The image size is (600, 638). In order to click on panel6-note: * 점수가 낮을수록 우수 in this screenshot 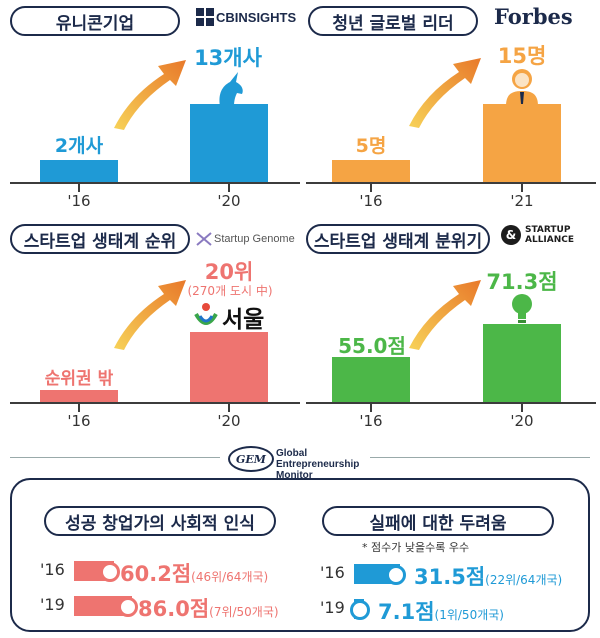, I will do `click(416, 547)`.